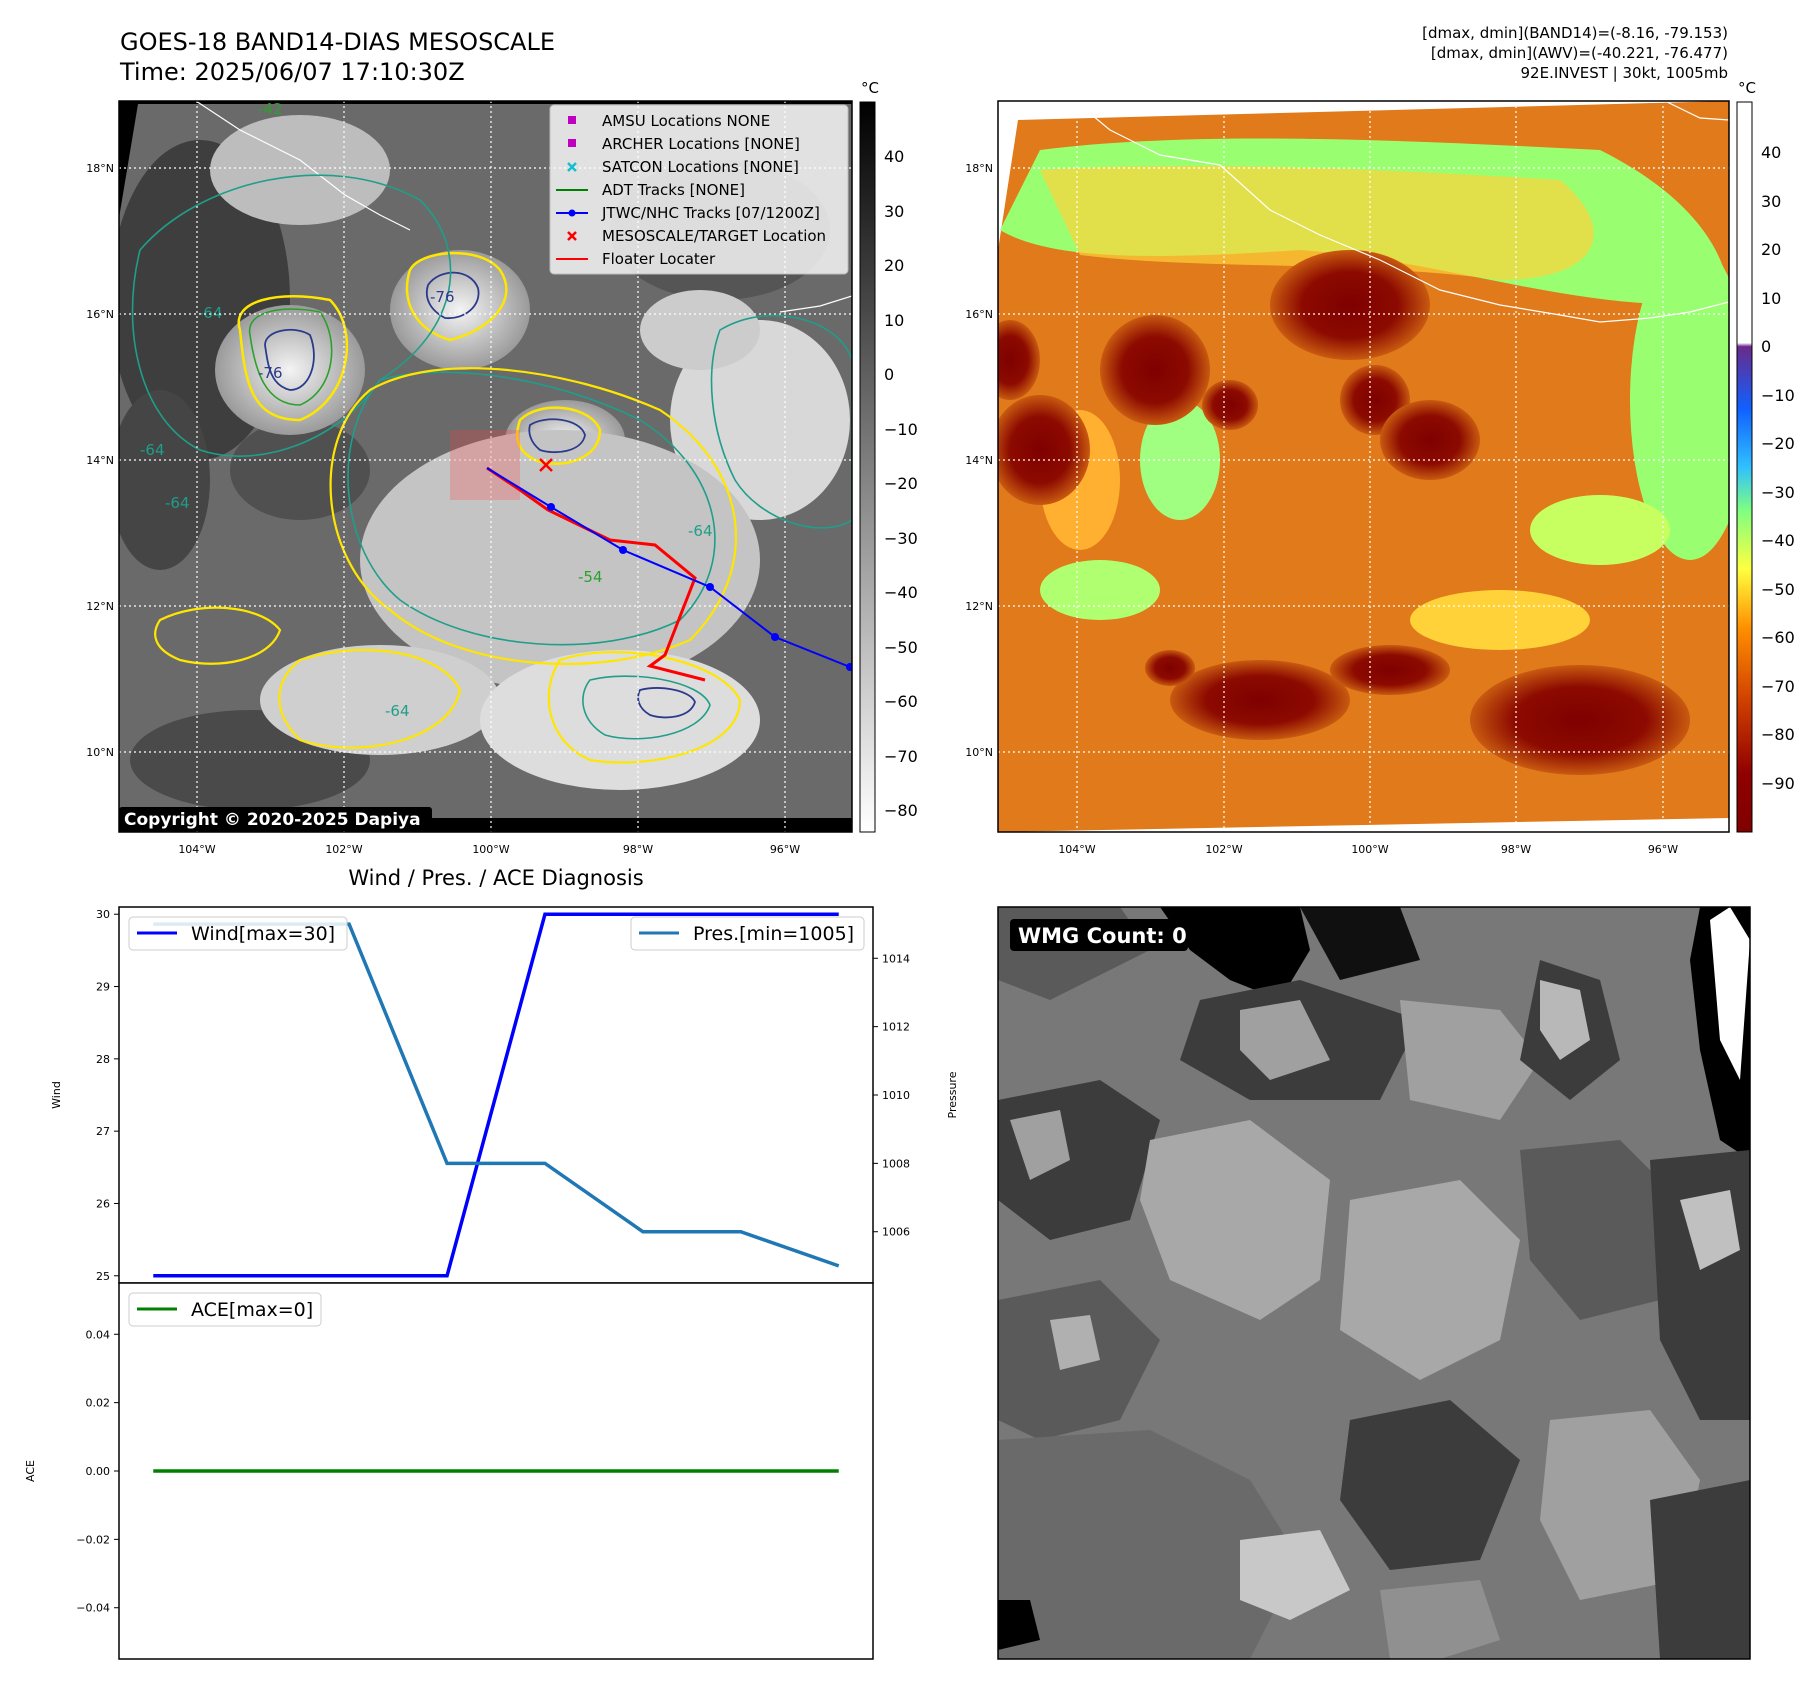 The image size is (1813, 1690). I want to click on wind-tick-label: 25, so click(103, 1276).